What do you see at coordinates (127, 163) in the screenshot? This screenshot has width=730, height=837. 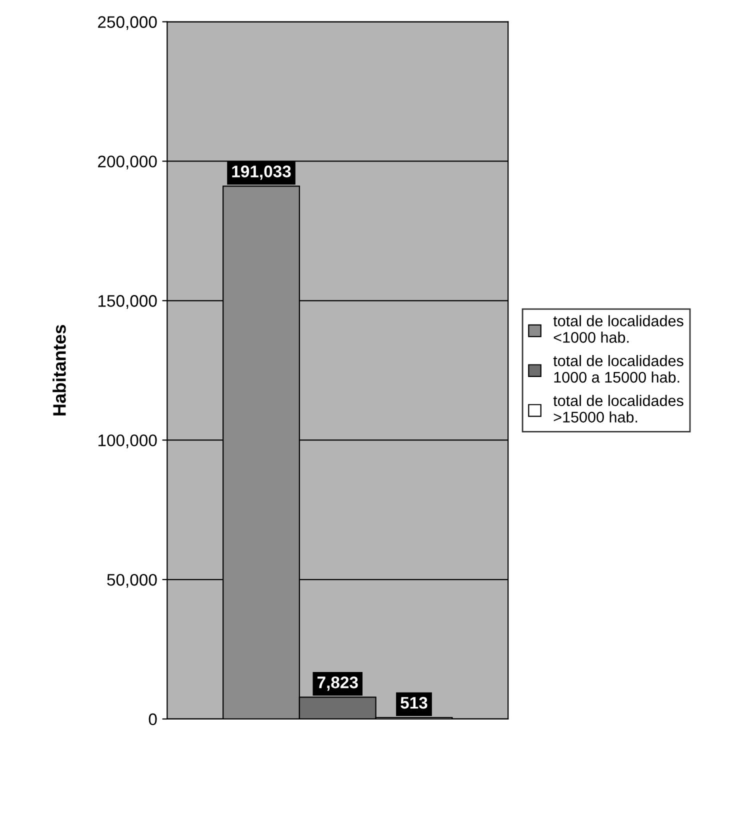 I see `y-tick-label: 200,000` at bounding box center [127, 163].